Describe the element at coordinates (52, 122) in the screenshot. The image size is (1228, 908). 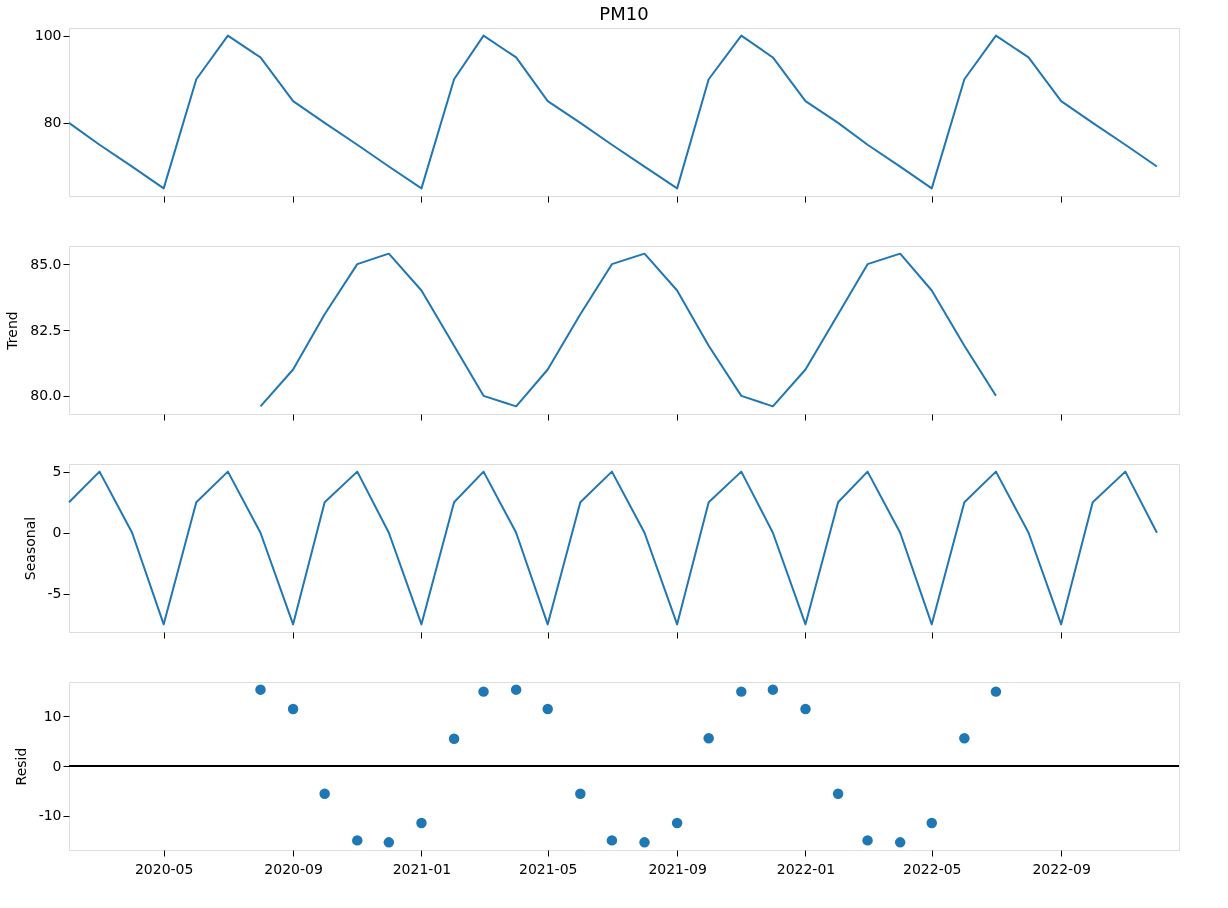
I see `y-tick-label: 80` at that location.